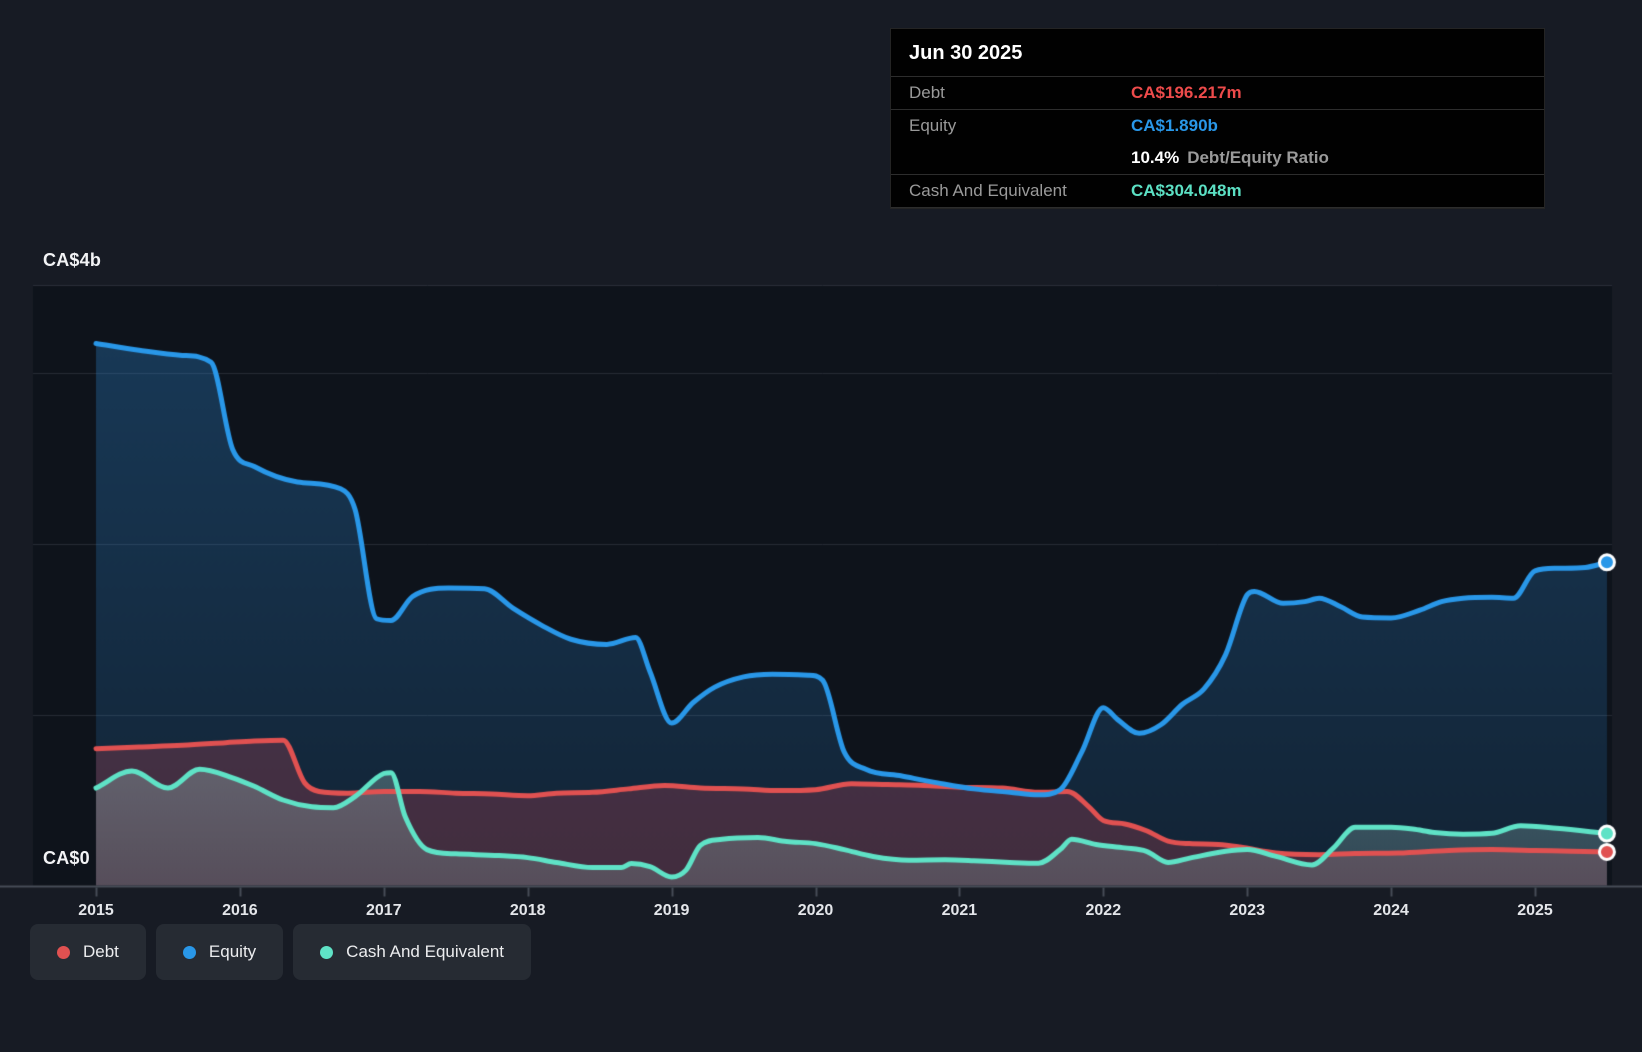  Describe the element at coordinates (101, 951) in the screenshot. I see `legend-debt-label: Debt` at that location.